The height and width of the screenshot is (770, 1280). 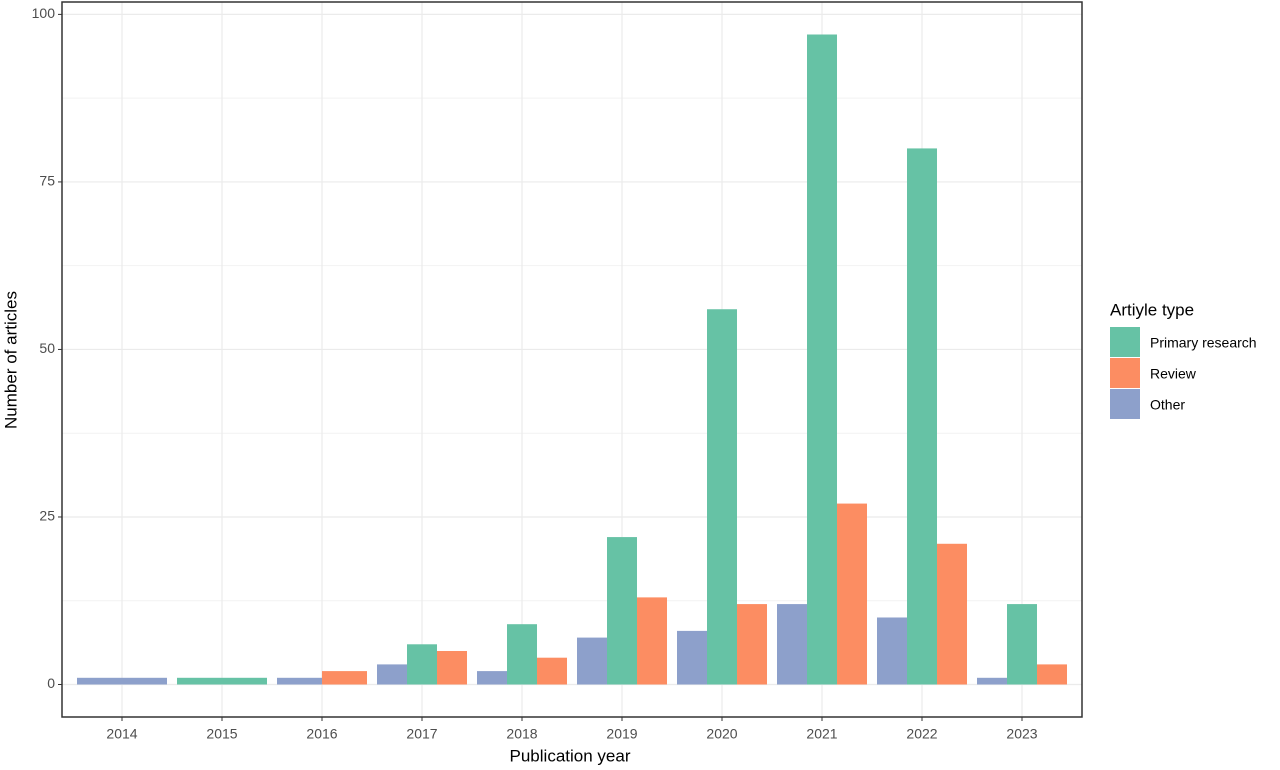 I want to click on y-axis-title: Number of articles, so click(x=10, y=360).